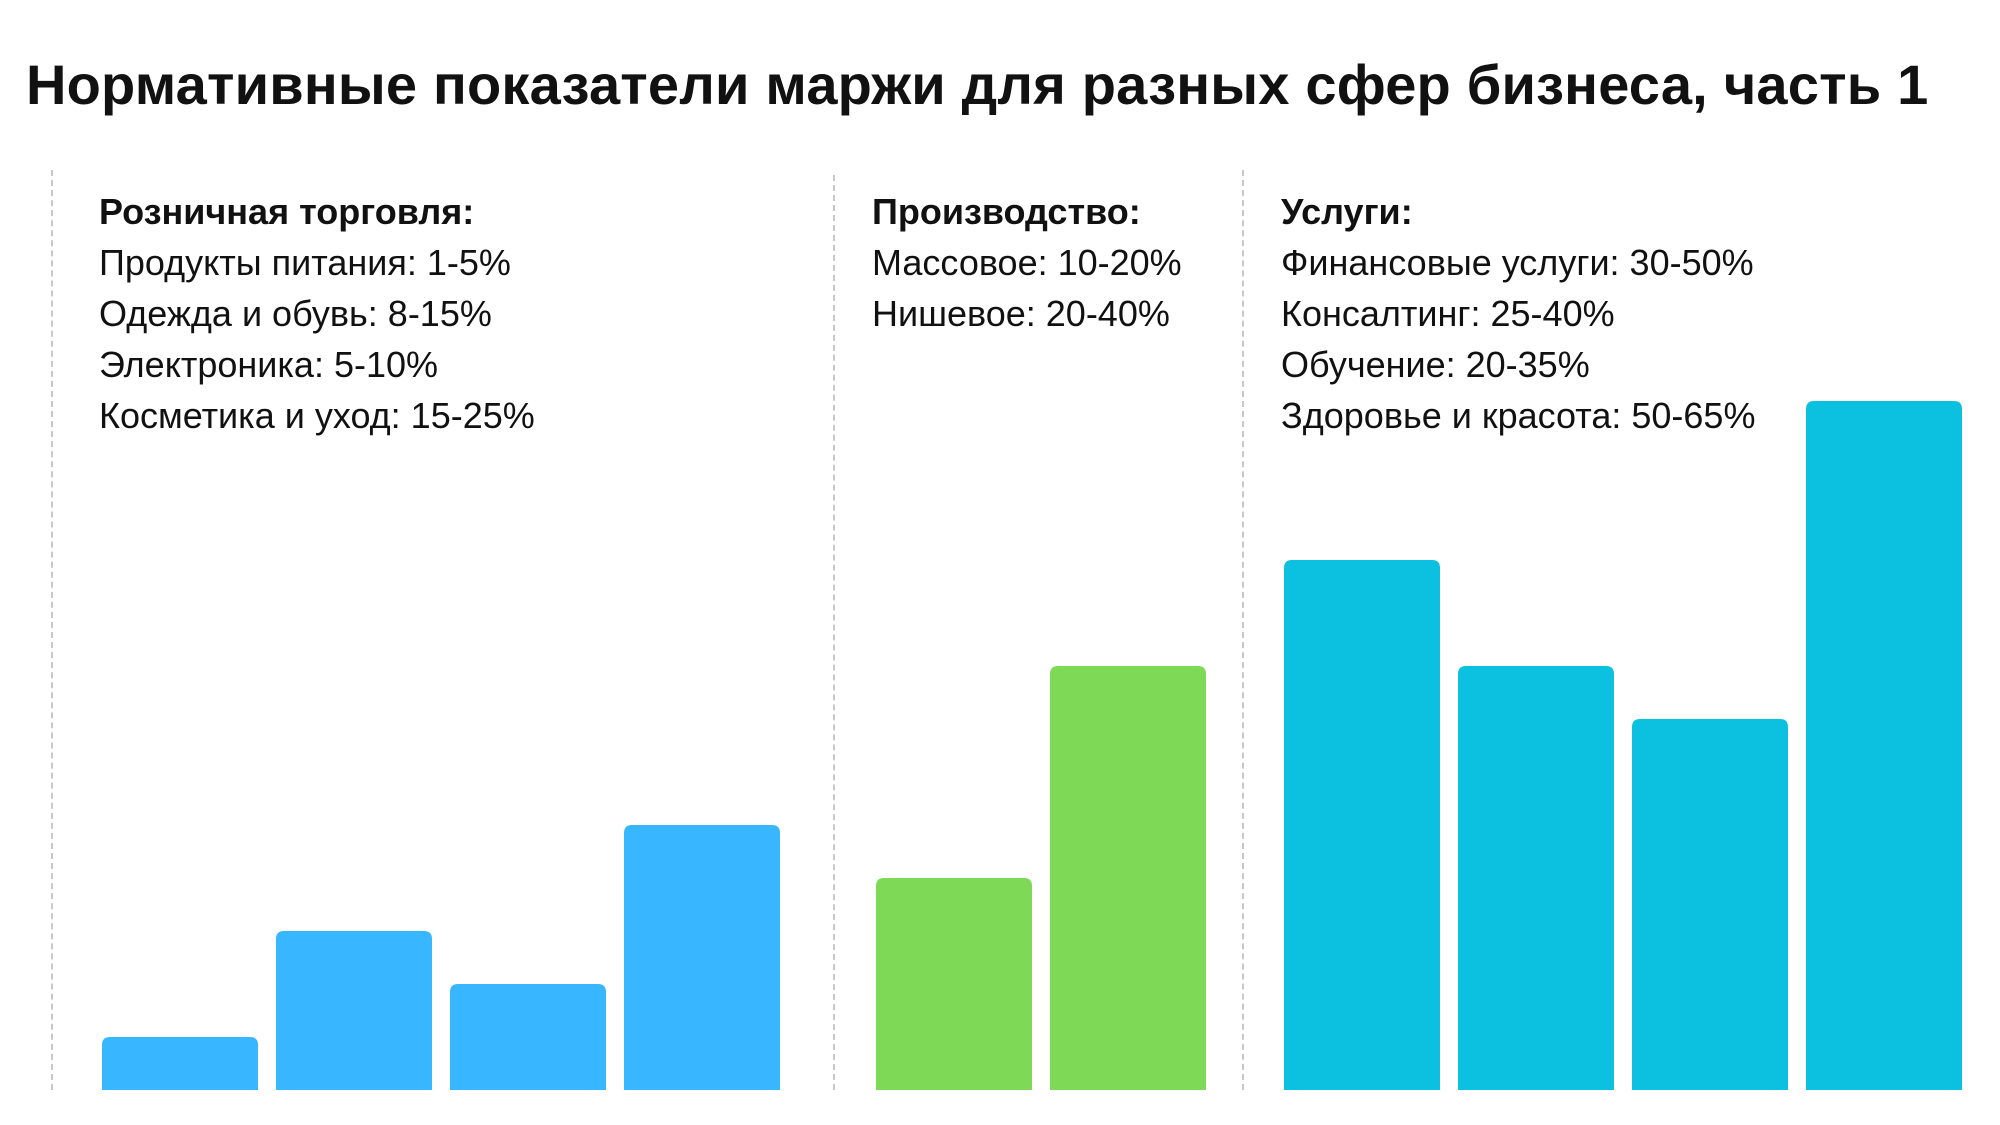 Image resolution: width=2000 pixels, height=1125 pixels. Describe the element at coordinates (305, 262) in the screenshot. I see `item-label-retail-food: Продукты питания: 1-5%` at that location.